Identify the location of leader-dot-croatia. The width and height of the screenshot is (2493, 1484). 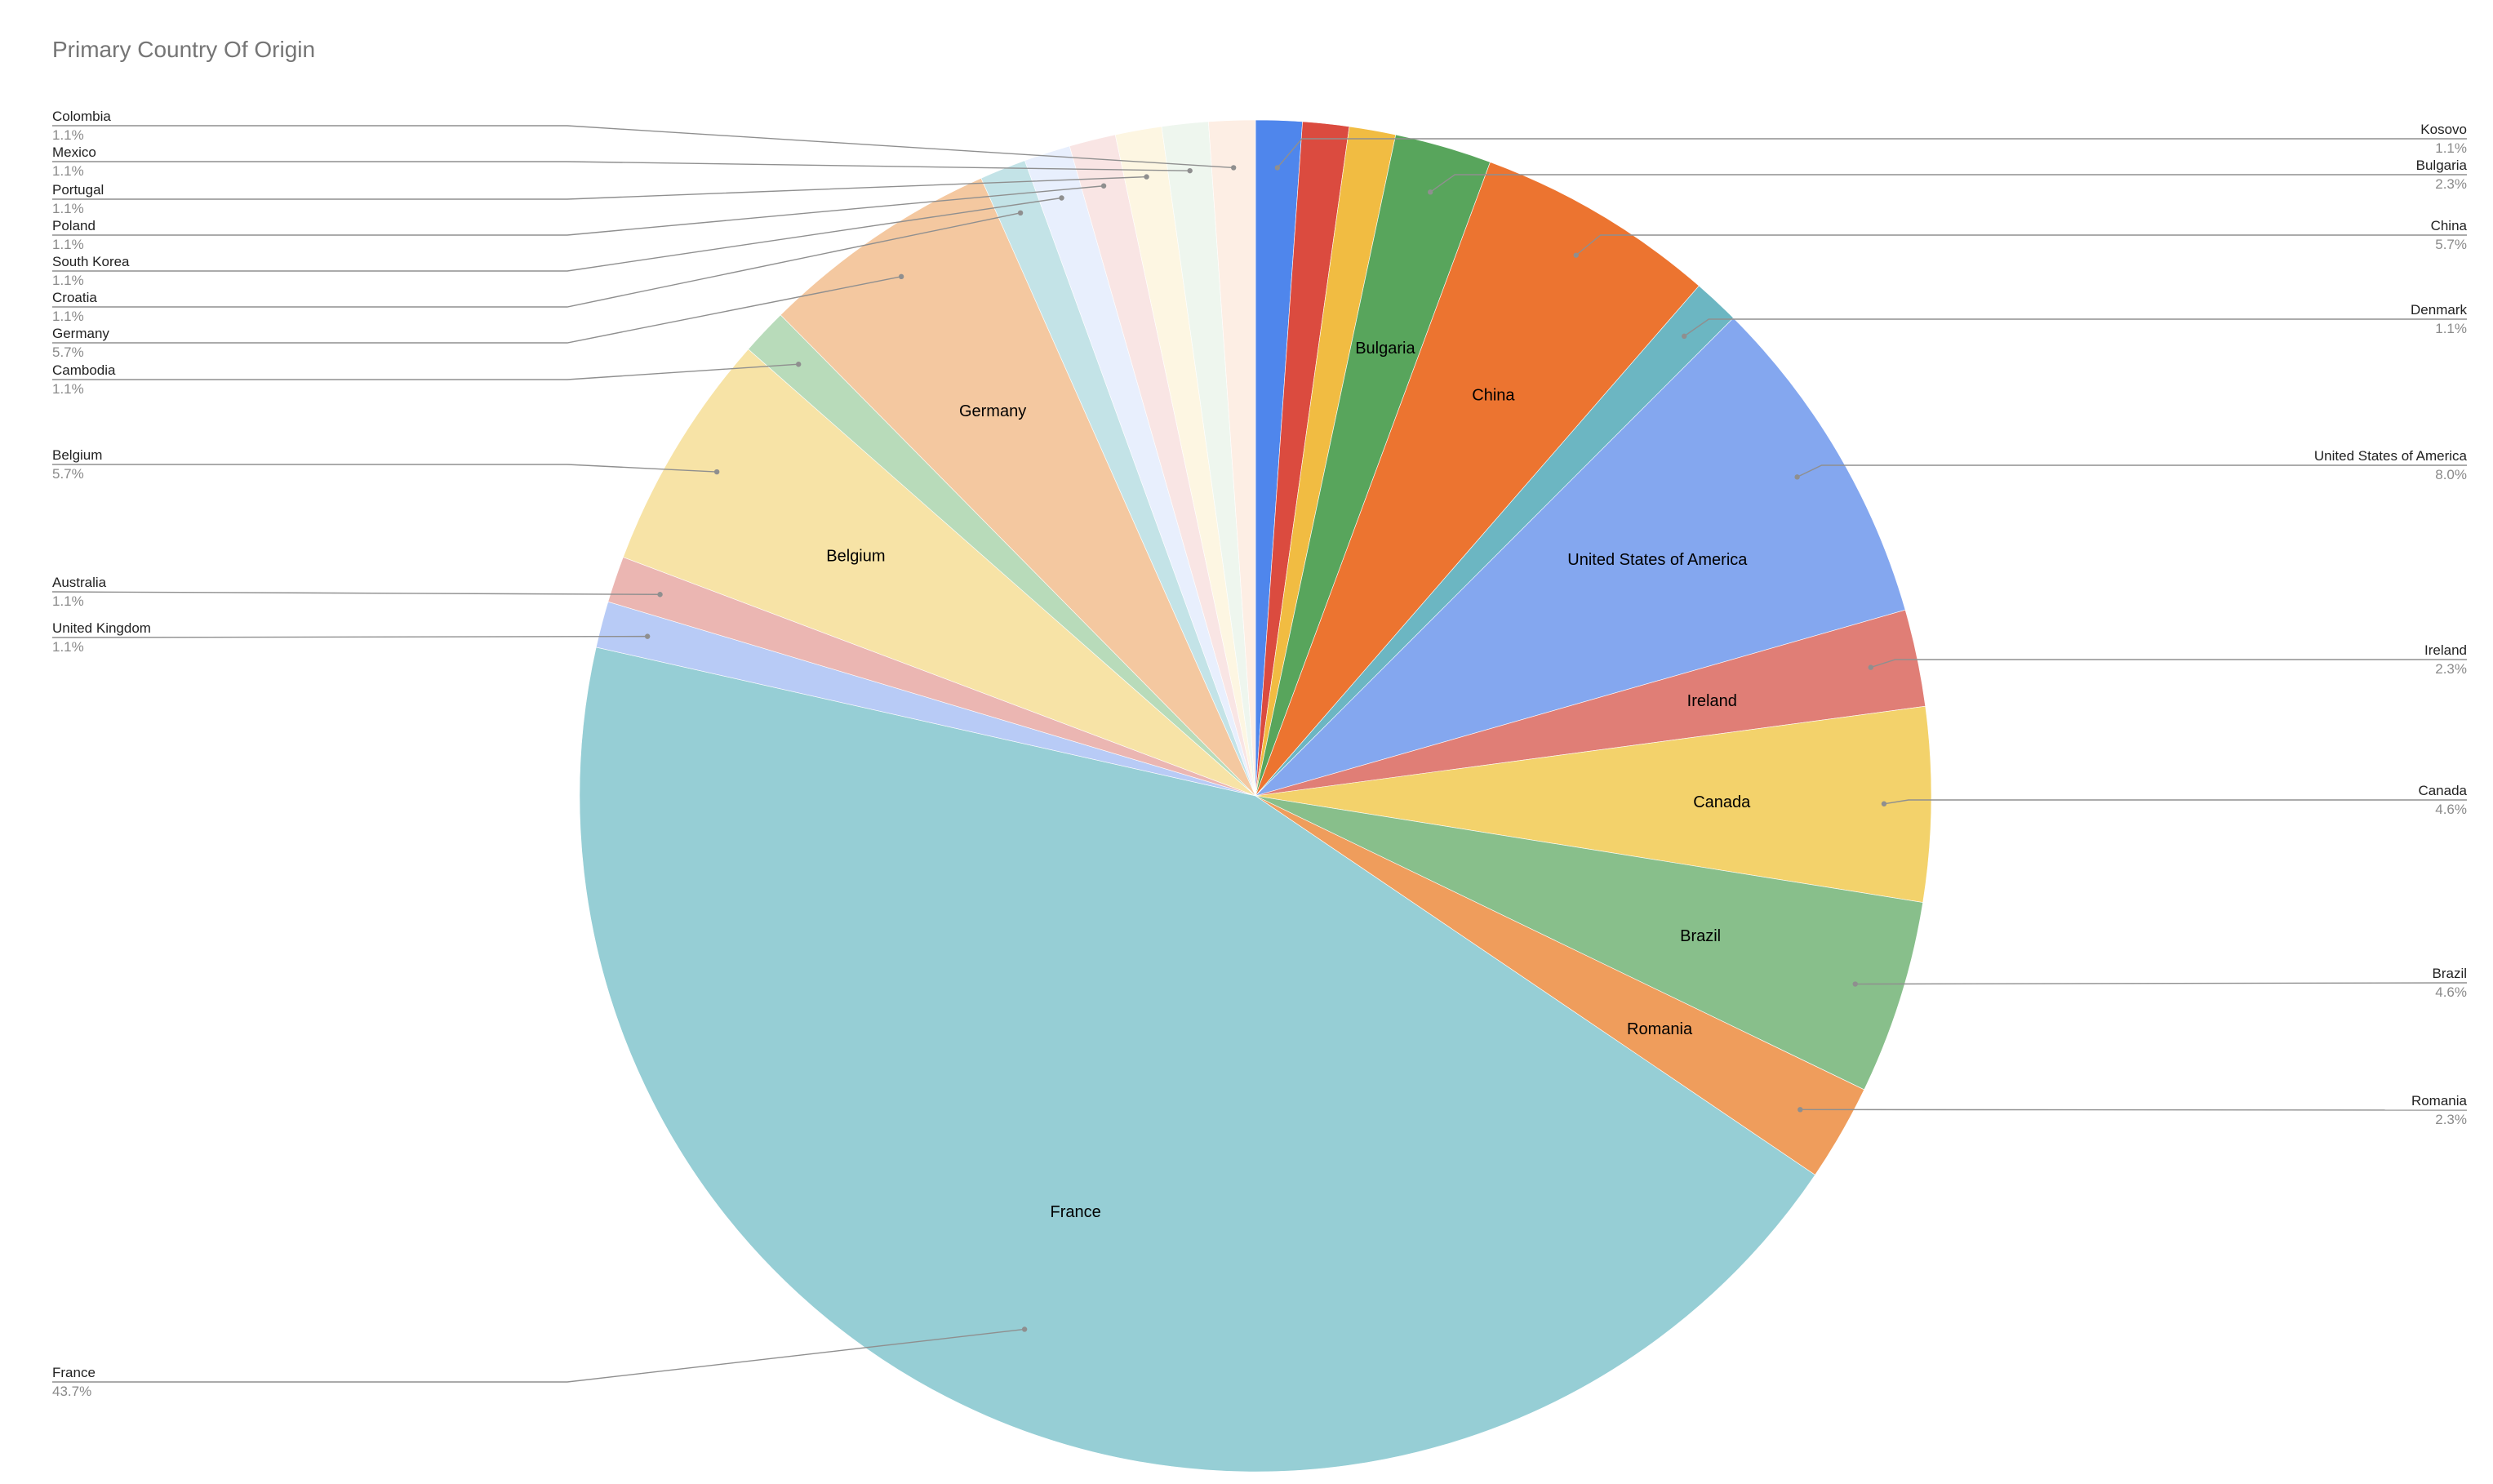
(1020, 213).